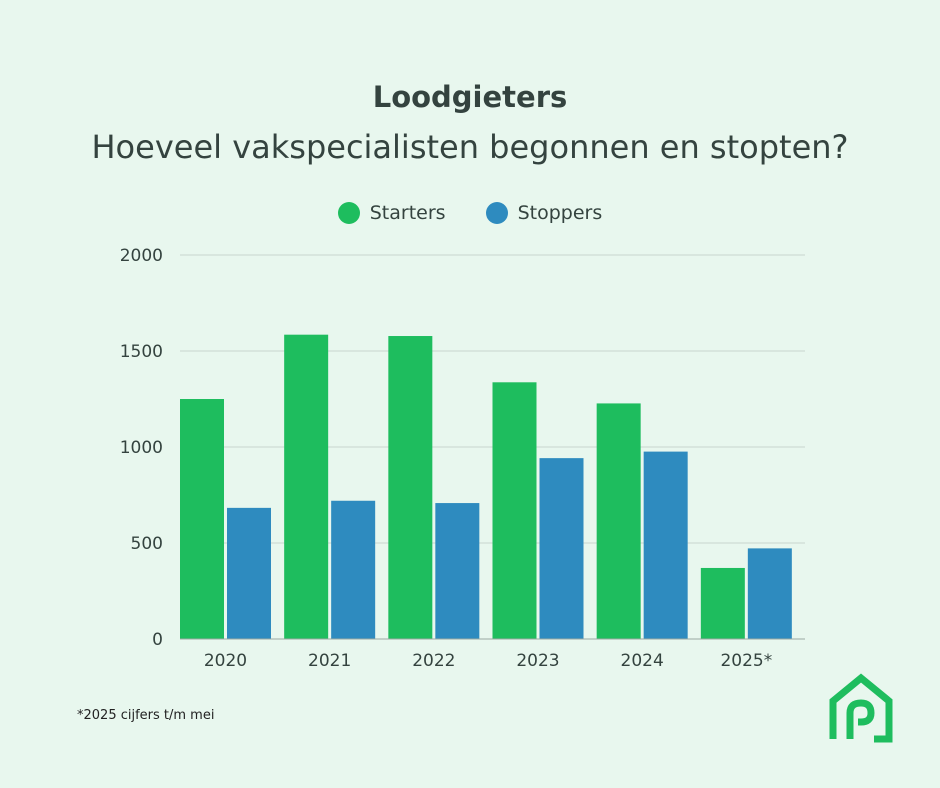  What do you see at coordinates (560, 213) in the screenshot?
I see `legend-label-stoppers: Stoppers` at bounding box center [560, 213].